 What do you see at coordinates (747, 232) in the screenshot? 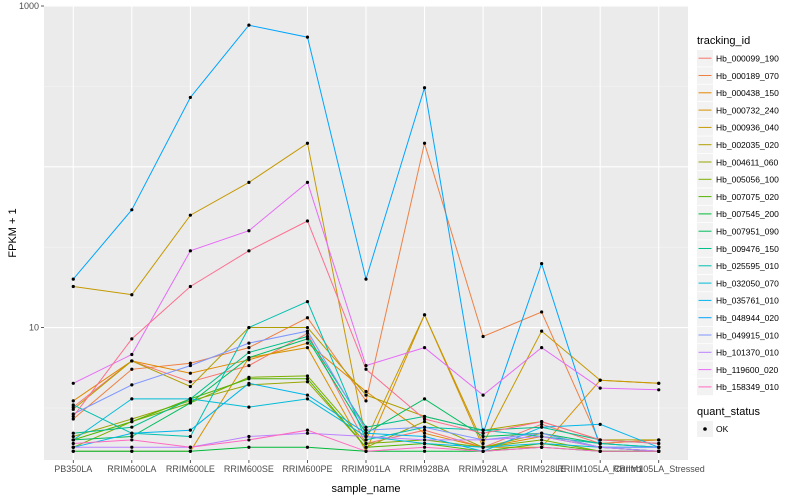
I see `legend-label: Hb_007951_090` at bounding box center [747, 232].